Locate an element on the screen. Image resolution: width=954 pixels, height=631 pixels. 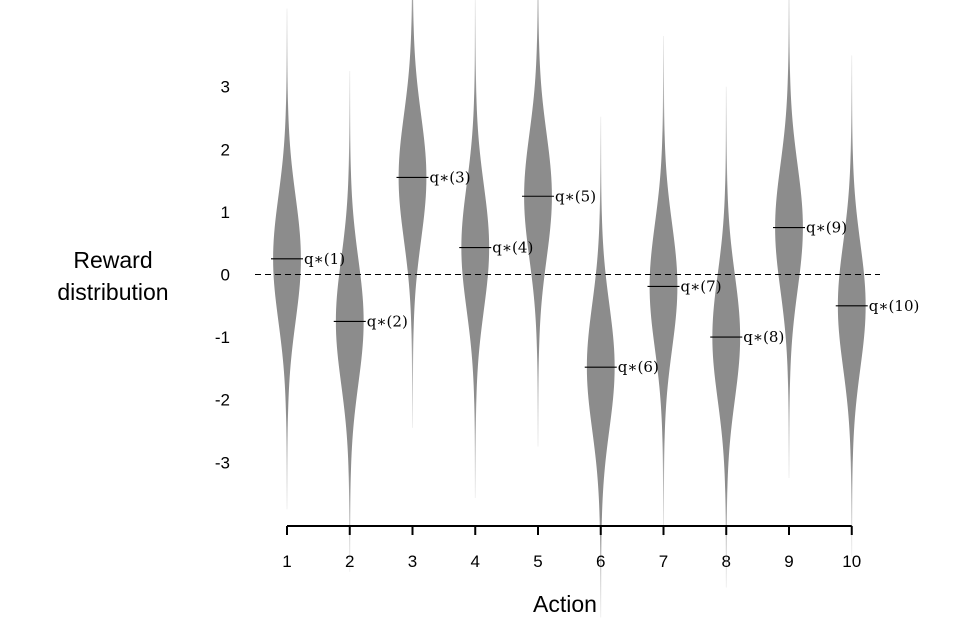
y-tick-label-group: 3 2 1 0 -1 -2 -3 is located at coordinates (222, 275).